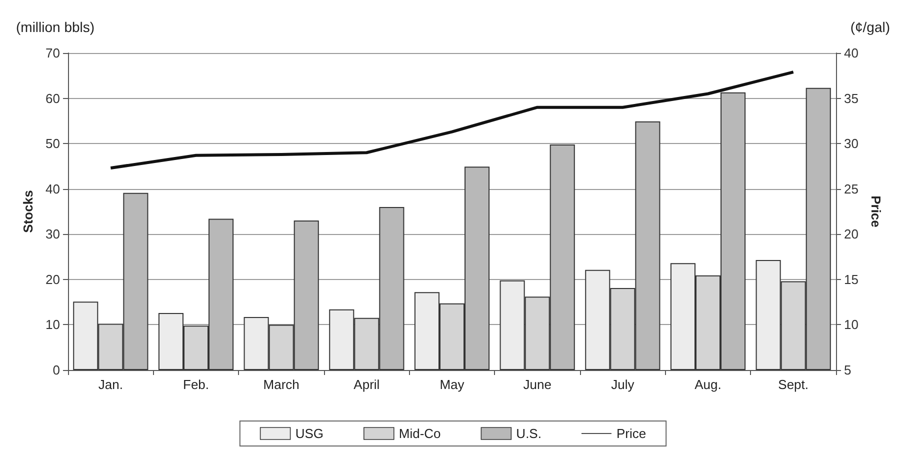 The height and width of the screenshot is (458, 906). I want to click on y2-tick-label: 5, so click(848, 370).